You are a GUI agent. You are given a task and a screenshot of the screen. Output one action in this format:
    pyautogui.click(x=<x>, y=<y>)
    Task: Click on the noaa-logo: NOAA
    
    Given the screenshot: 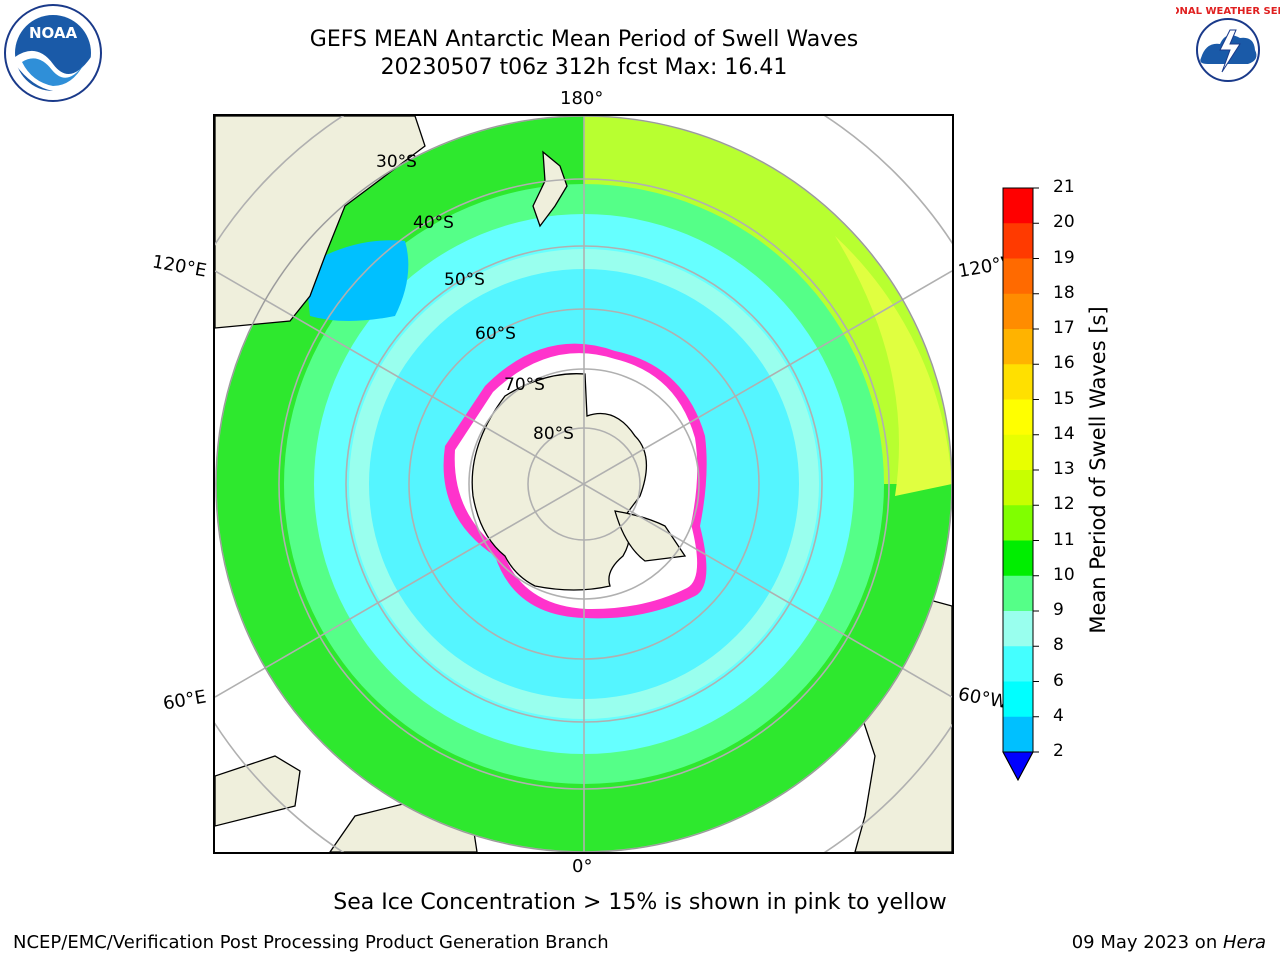 What is the action you would take?
    pyautogui.click(x=53, y=53)
    